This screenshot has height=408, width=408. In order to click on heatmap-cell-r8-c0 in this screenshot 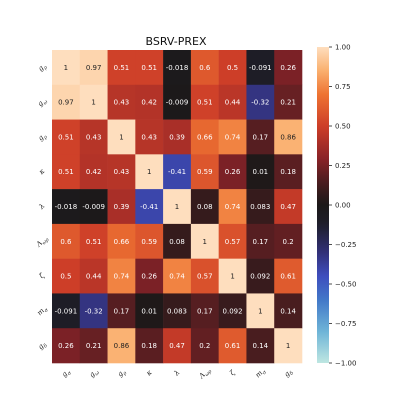, I will do `click(66, 346)`.